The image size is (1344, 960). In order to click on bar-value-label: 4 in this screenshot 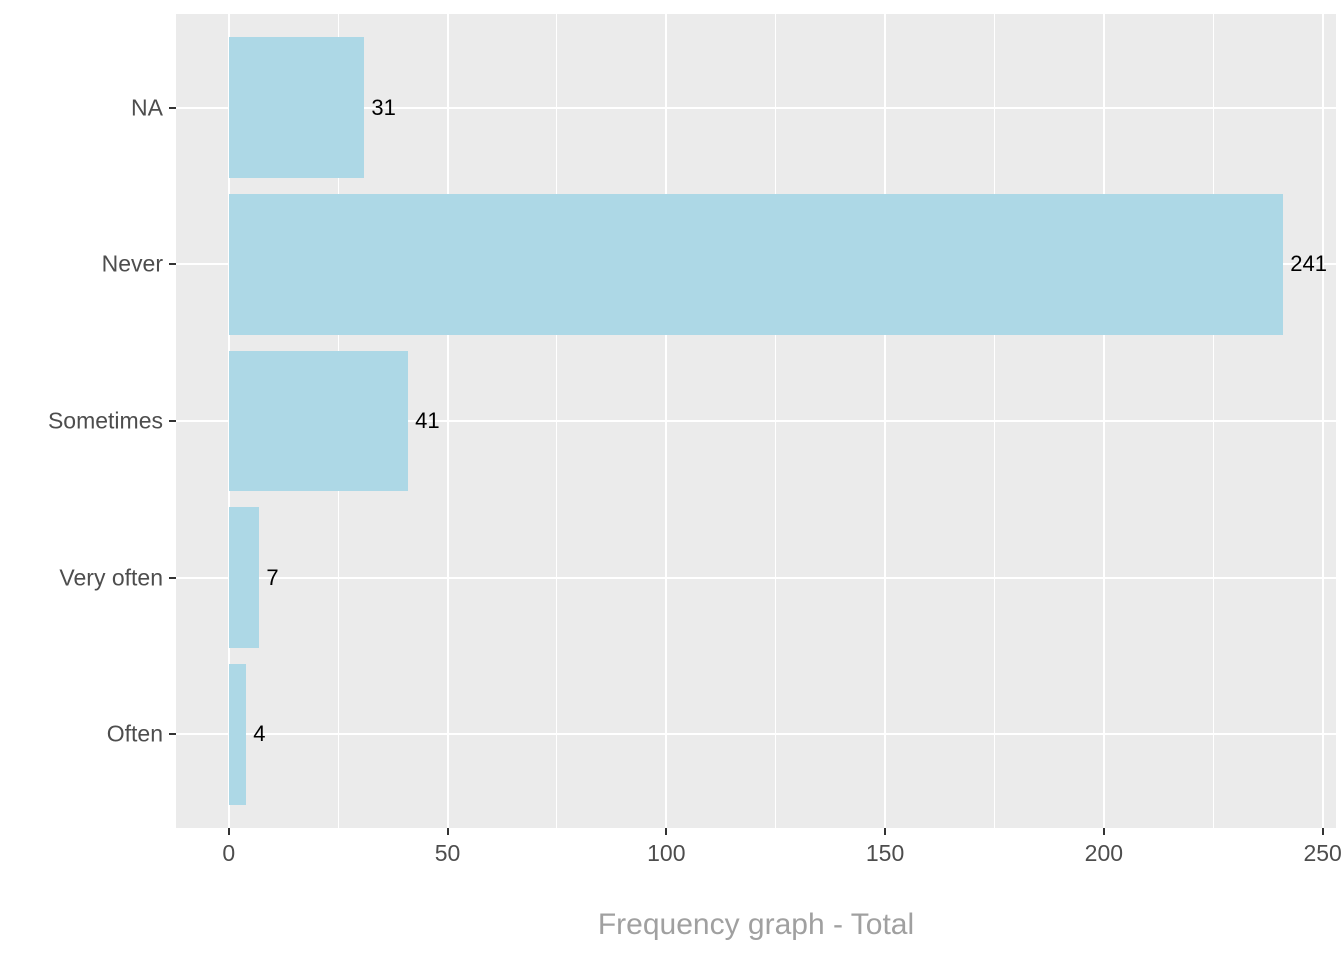, I will do `click(259, 734)`.